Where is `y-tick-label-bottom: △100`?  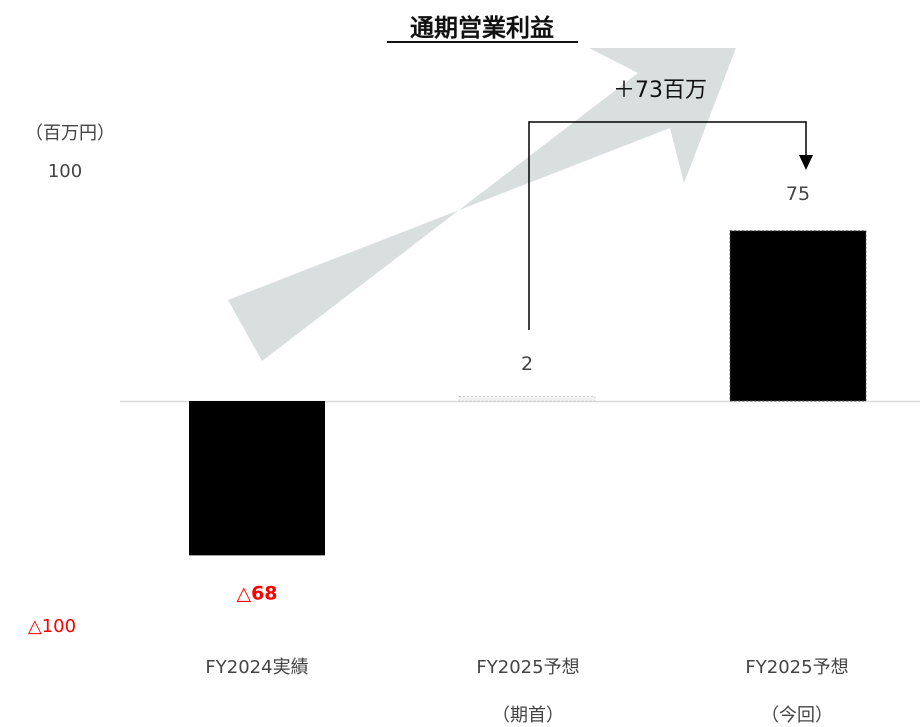 y-tick-label-bottom: △100 is located at coordinates (52, 626).